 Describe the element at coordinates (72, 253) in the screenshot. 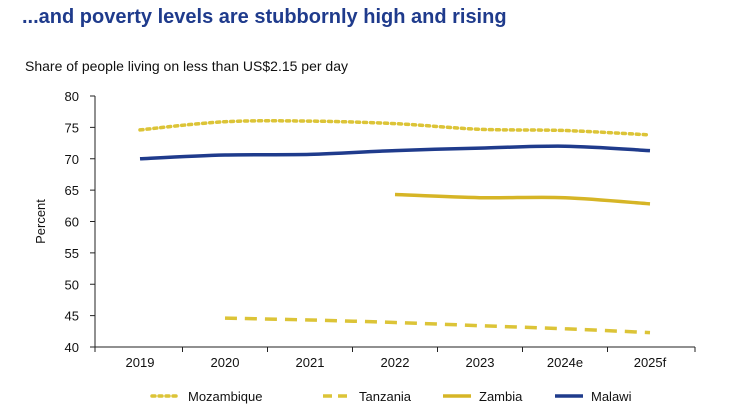

I see `y-tick-label: 55` at that location.